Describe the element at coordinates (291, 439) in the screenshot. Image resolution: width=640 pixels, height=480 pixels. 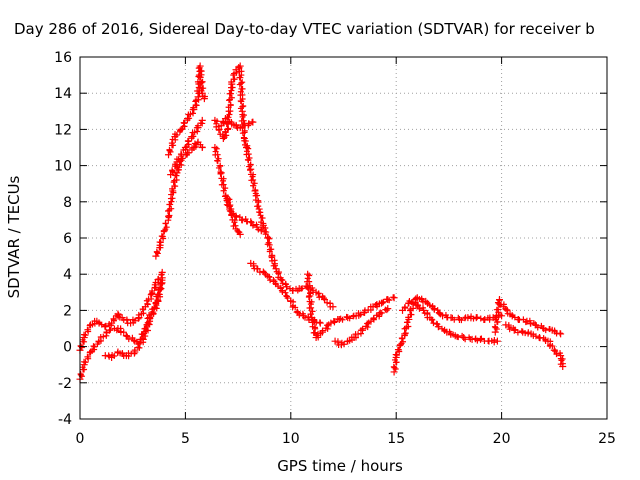
I see `x-tick-label: 10` at that location.